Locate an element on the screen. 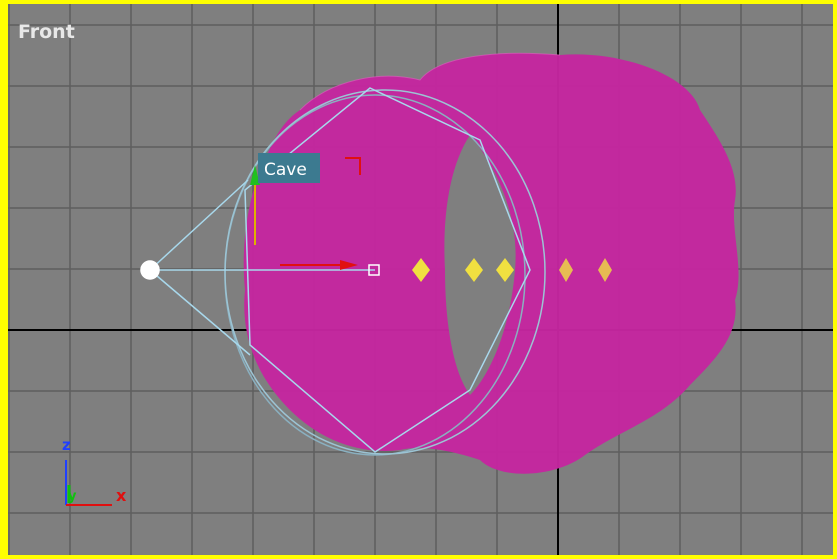 This screenshot has width=837, height=559. axis-label-z: z is located at coordinates (66, 445).